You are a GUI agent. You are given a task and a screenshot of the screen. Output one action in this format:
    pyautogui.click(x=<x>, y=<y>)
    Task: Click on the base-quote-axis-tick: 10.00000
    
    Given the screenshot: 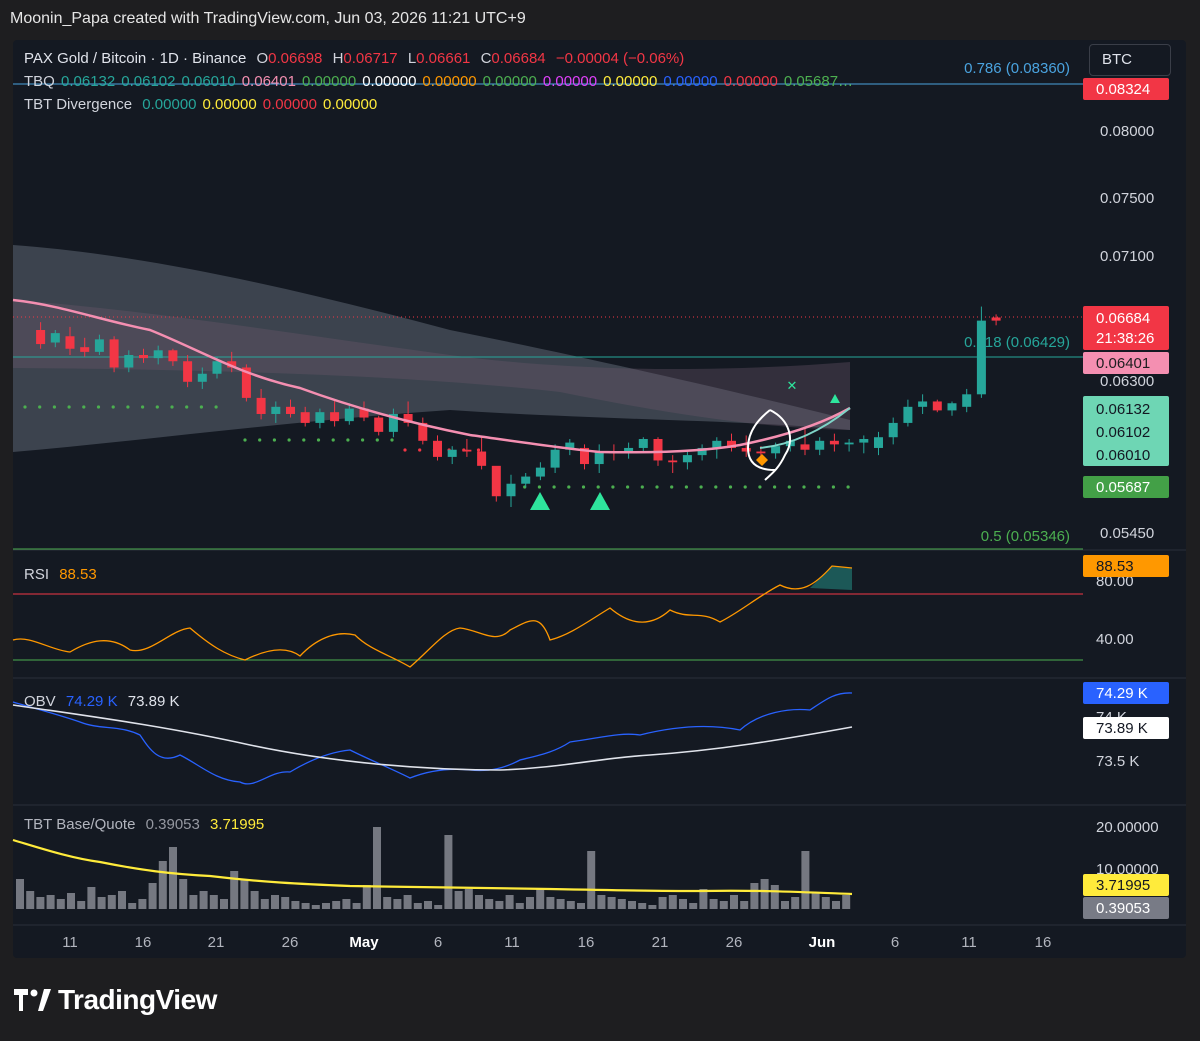 What is the action you would take?
    pyautogui.click(x=1127, y=869)
    